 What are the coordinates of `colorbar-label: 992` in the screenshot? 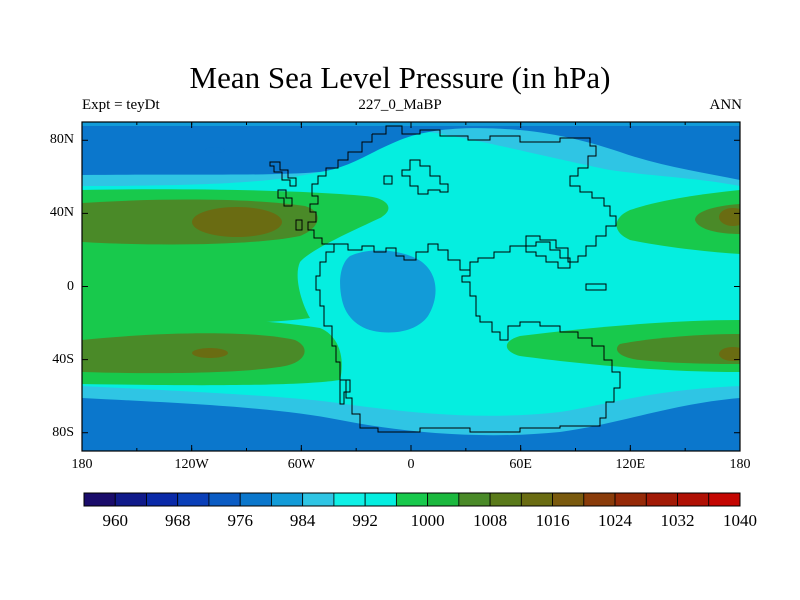 It's located at (365, 520).